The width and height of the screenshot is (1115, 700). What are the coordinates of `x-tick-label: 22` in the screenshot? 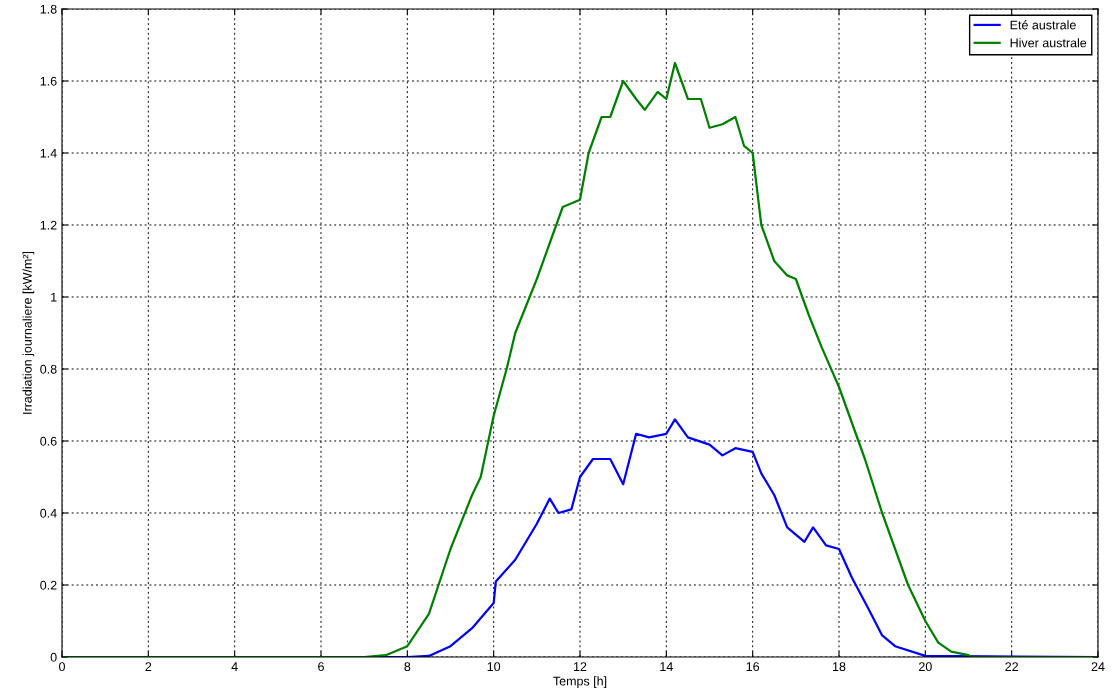 It's located at (1011, 666).